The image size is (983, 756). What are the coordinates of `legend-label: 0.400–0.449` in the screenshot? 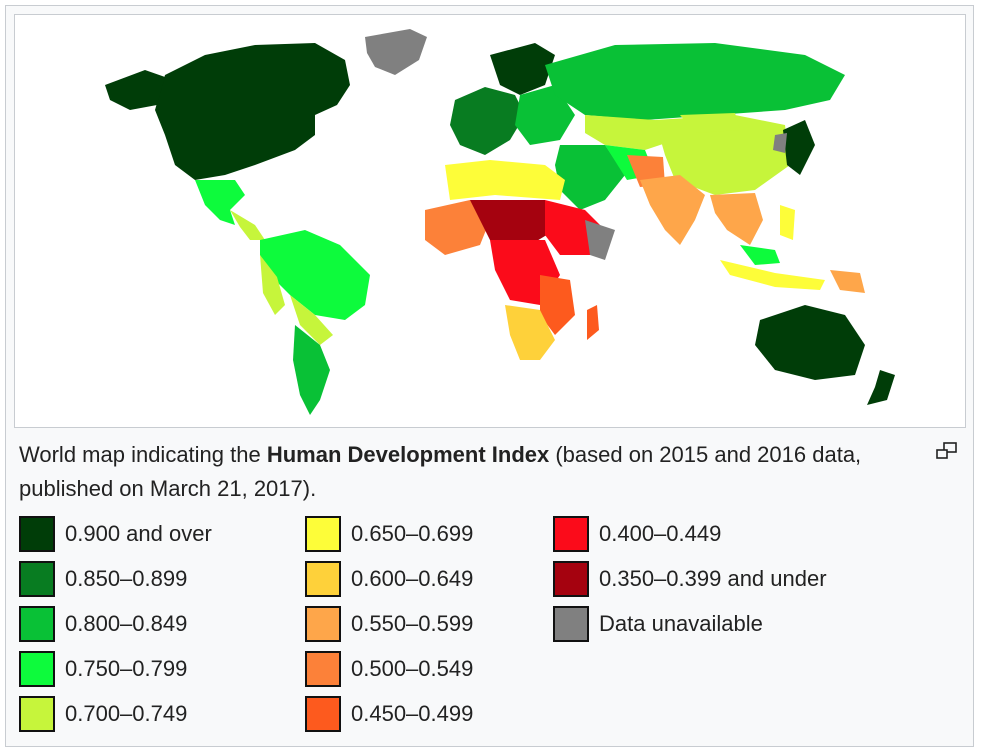 It's located at (660, 533).